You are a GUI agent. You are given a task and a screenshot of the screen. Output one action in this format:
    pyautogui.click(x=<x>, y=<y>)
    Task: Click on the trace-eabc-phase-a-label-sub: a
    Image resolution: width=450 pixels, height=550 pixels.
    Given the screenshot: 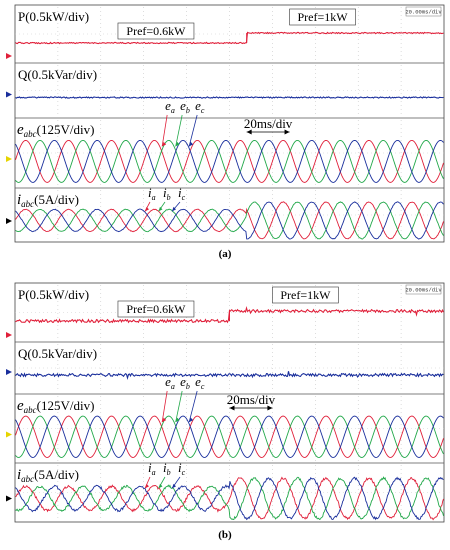 What is the action you would take?
    pyautogui.click(x=173, y=110)
    